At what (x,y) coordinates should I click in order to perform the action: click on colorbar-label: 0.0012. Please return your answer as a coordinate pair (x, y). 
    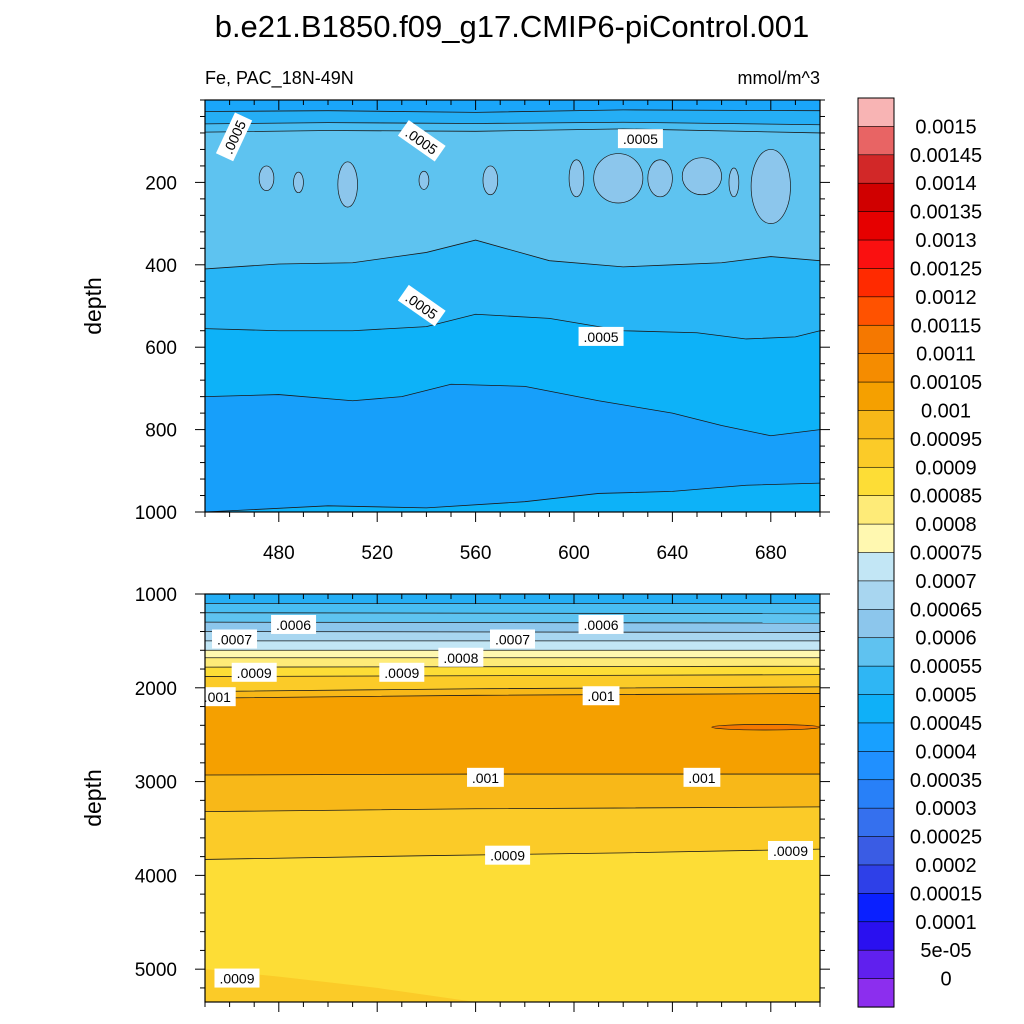
    Looking at the image, I should click on (945, 298).